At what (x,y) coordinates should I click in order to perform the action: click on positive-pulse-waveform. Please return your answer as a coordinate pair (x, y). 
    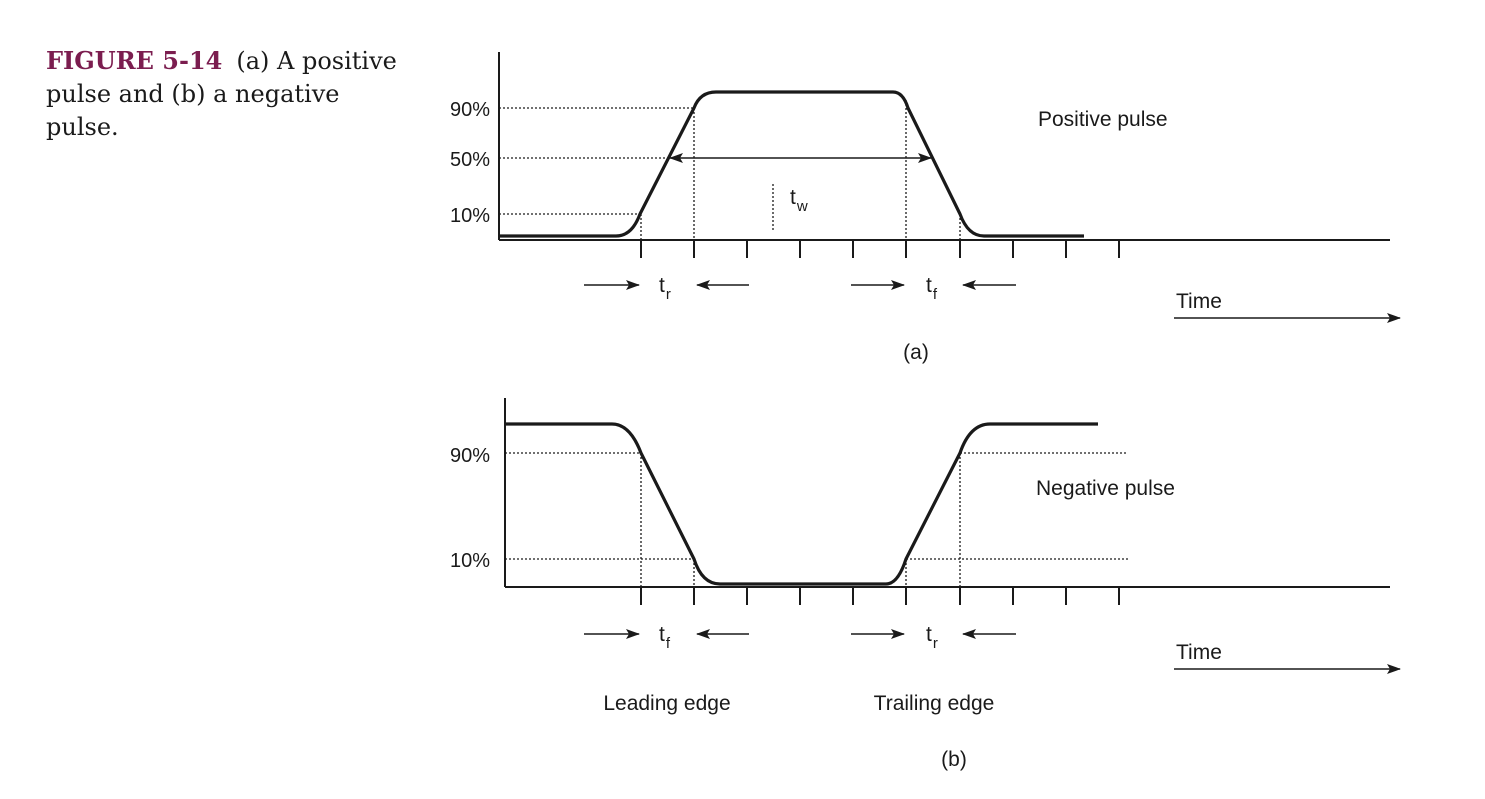
    Looking at the image, I should click on (791, 164).